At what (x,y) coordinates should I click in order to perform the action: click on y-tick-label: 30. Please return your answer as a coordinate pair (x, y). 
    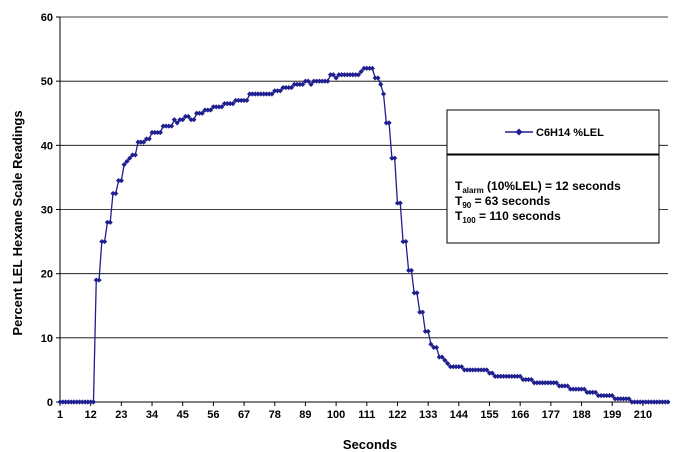
    Looking at the image, I should click on (47, 211).